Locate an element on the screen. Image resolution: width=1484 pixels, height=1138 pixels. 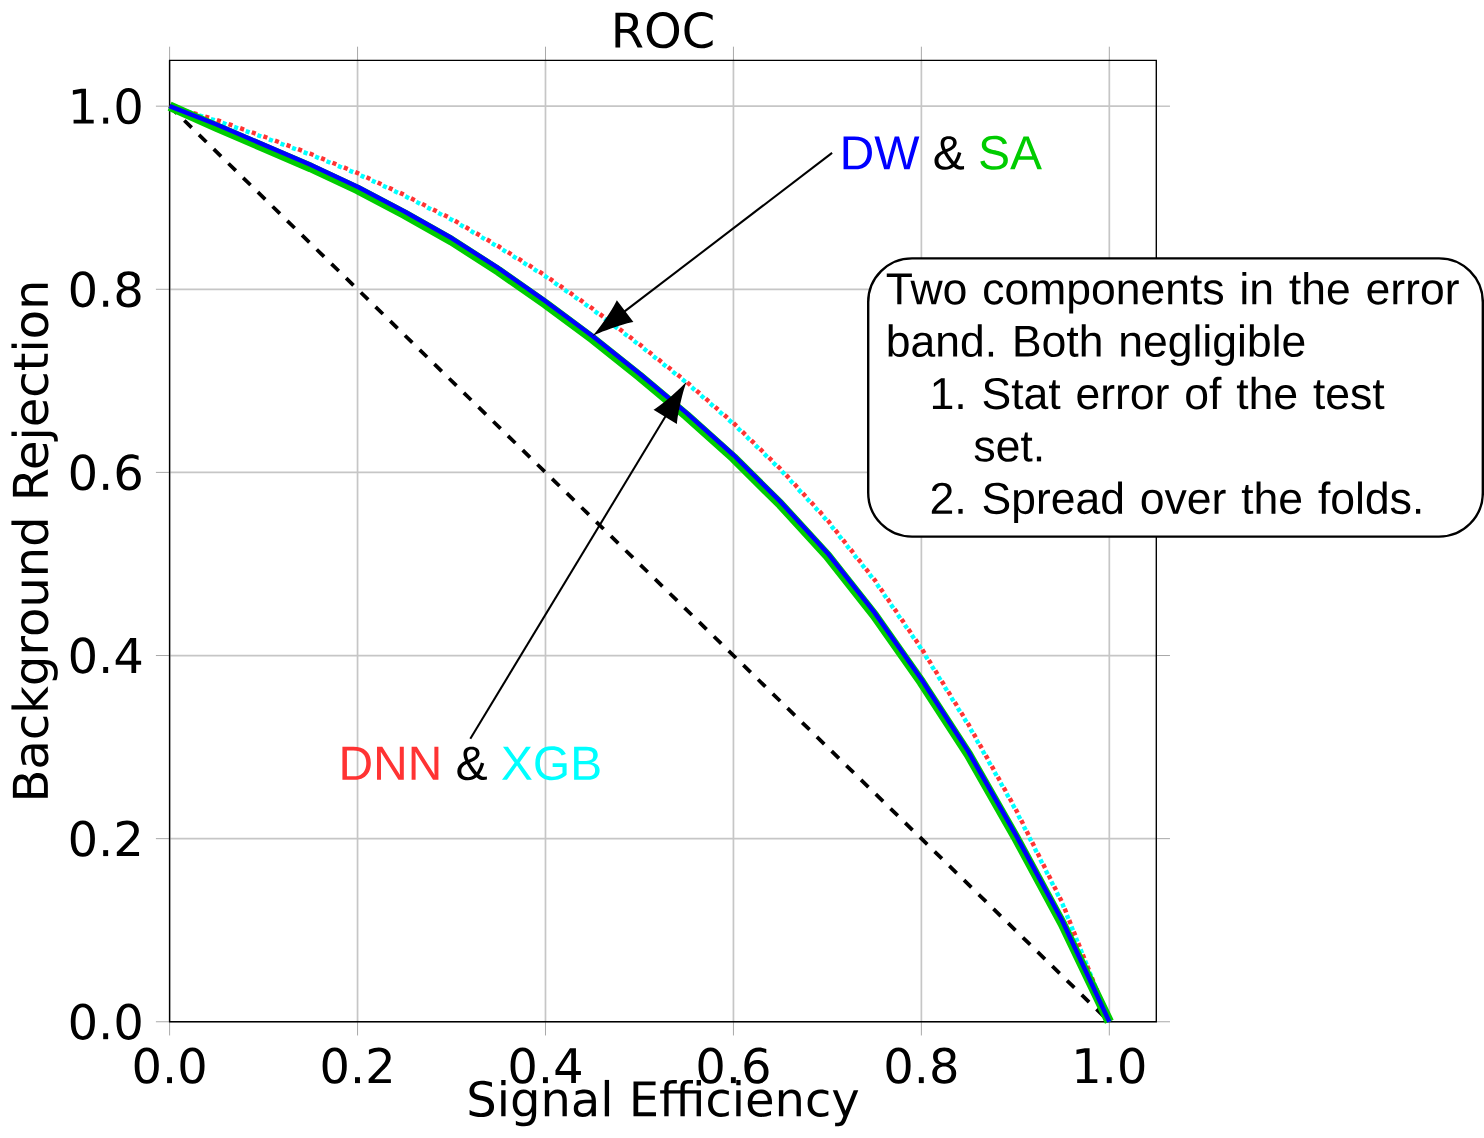
text: DW is located at coordinates (881, 153).